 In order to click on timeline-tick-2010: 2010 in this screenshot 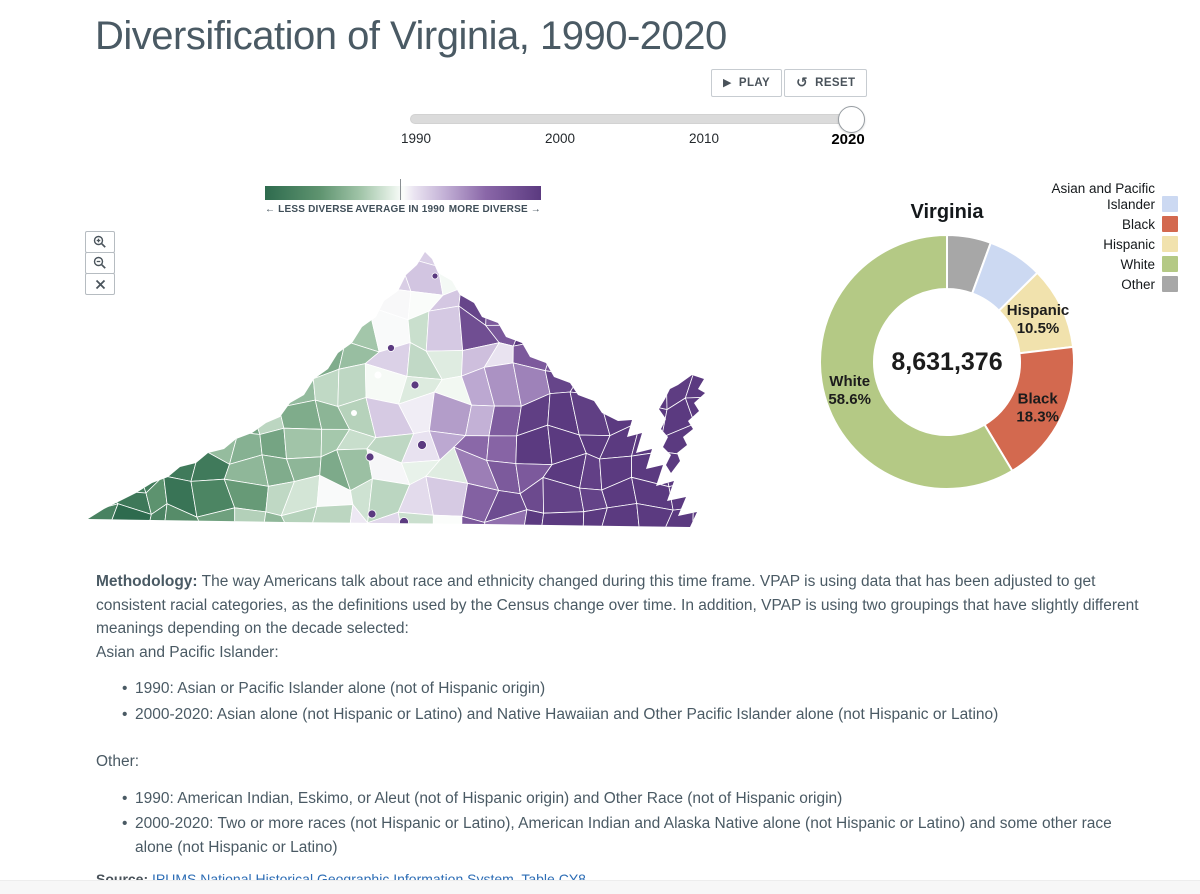, I will do `click(704, 138)`.